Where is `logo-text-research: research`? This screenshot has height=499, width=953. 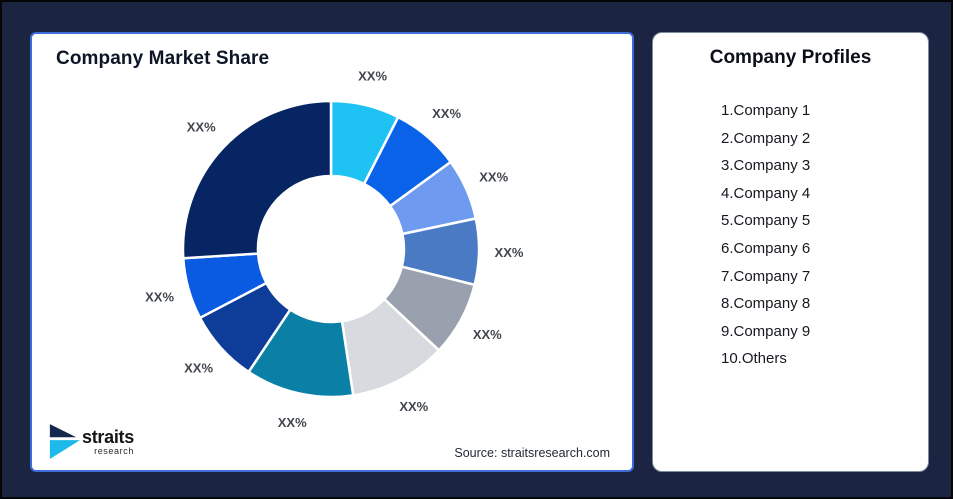 logo-text-research: research is located at coordinates (114, 451).